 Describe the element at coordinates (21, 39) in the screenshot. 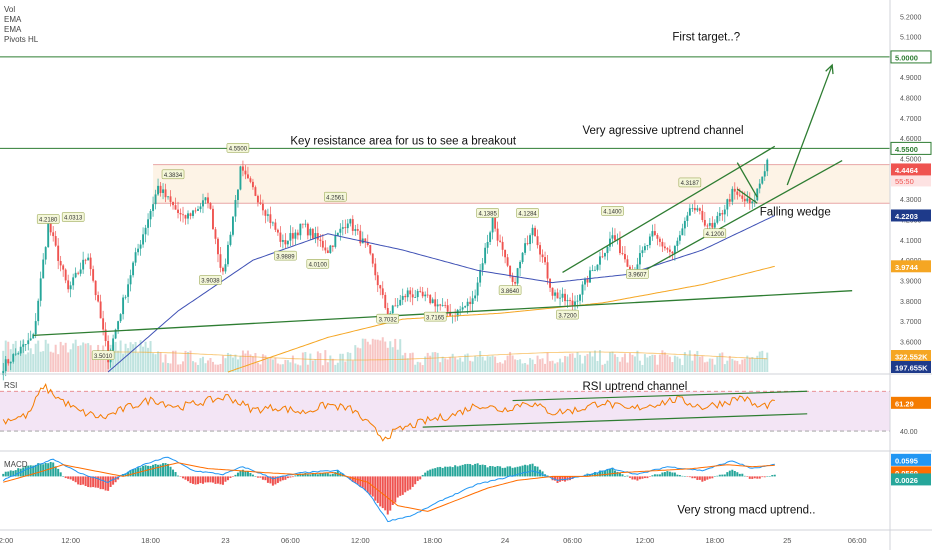

I see `indicator-legend-item: Pivots HL` at that location.